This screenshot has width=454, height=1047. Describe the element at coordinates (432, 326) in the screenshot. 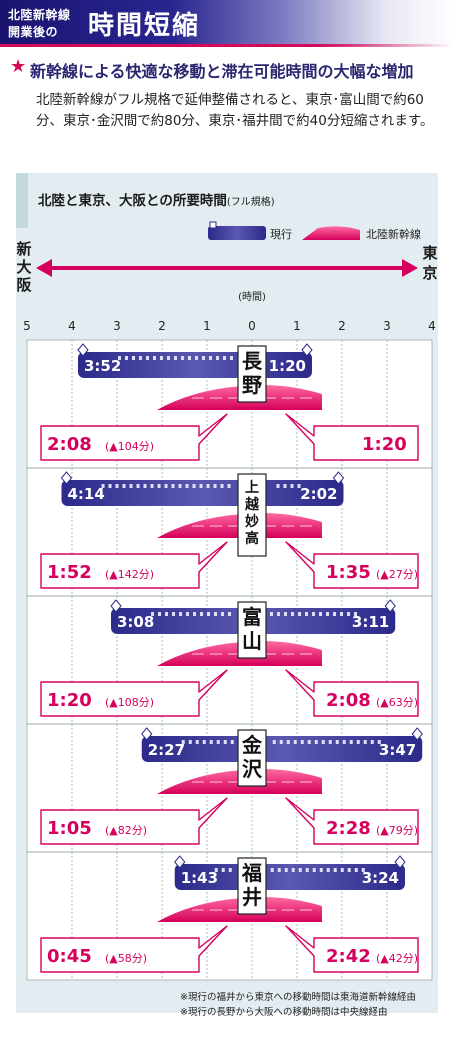

I see `tick-label: 4` at that location.